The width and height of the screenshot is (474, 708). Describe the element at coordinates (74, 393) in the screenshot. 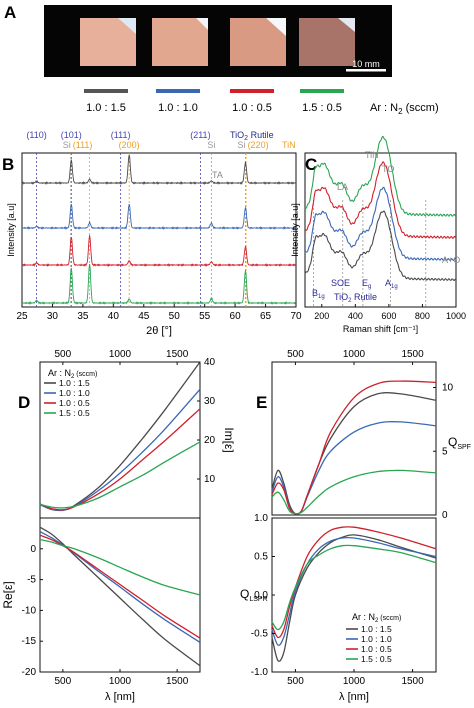

I see `d-legend-entry-1: 1.0` at that location.